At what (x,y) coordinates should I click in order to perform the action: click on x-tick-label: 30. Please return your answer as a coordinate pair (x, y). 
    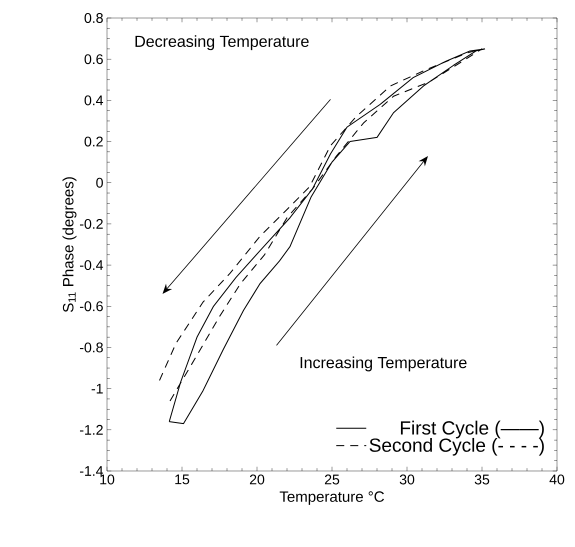
    Looking at the image, I should click on (407, 479).